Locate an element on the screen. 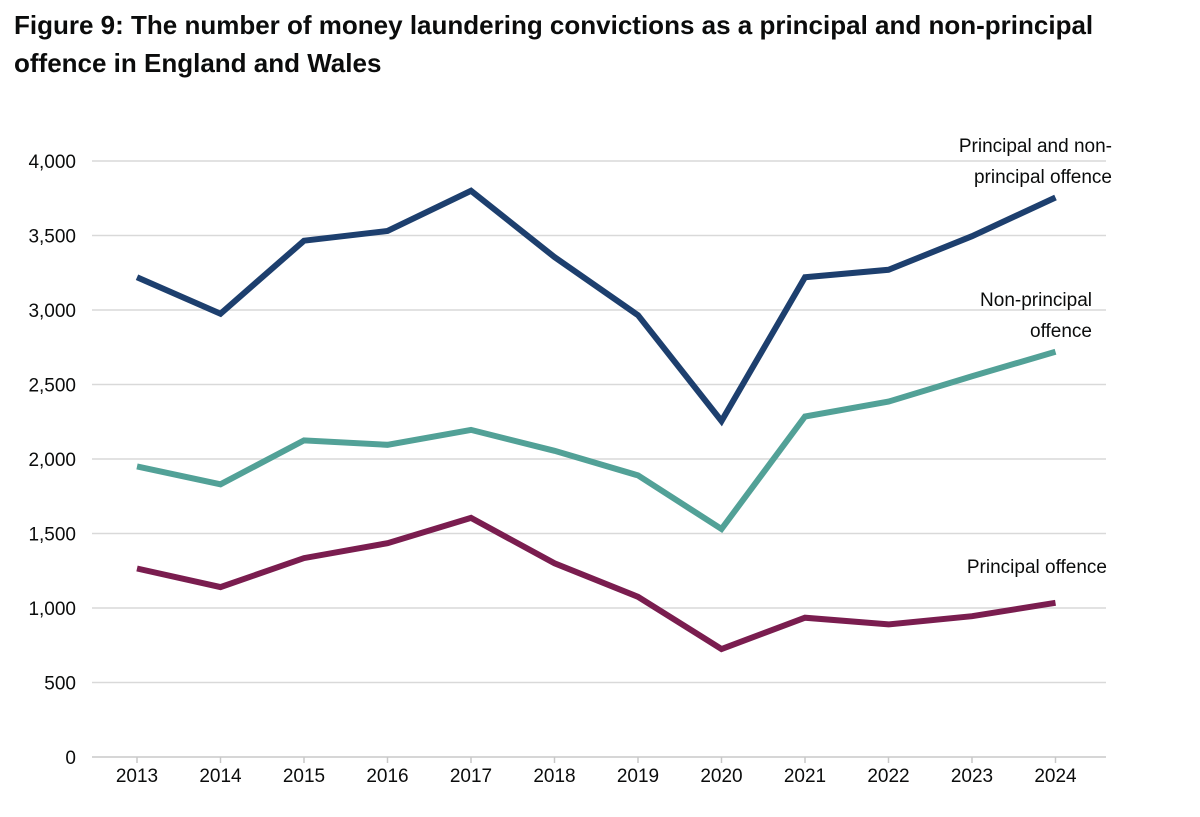  x-tick-label: 2024 is located at coordinates (1055, 776).